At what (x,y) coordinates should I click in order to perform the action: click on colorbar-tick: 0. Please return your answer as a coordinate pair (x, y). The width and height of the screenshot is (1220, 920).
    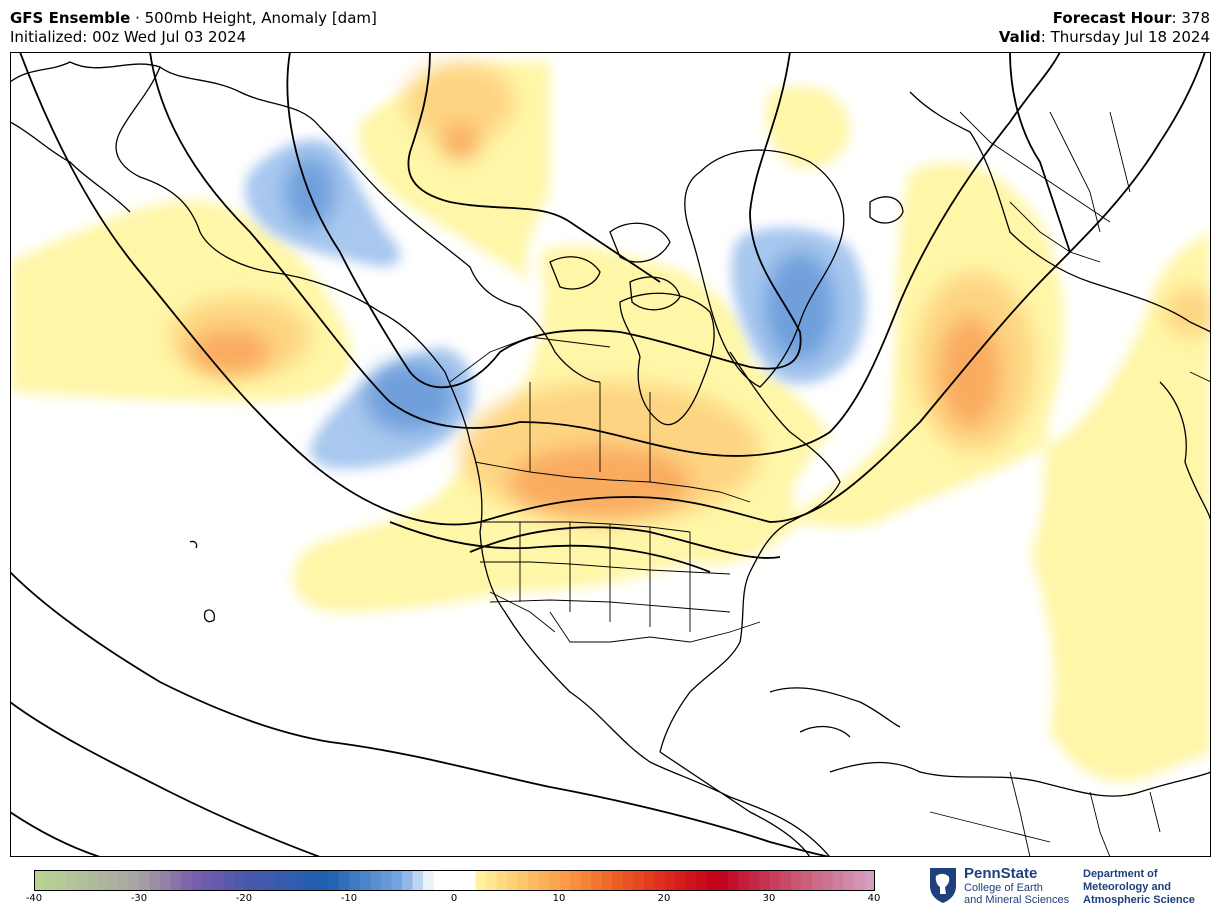
    Looking at the image, I should click on (454, 898).